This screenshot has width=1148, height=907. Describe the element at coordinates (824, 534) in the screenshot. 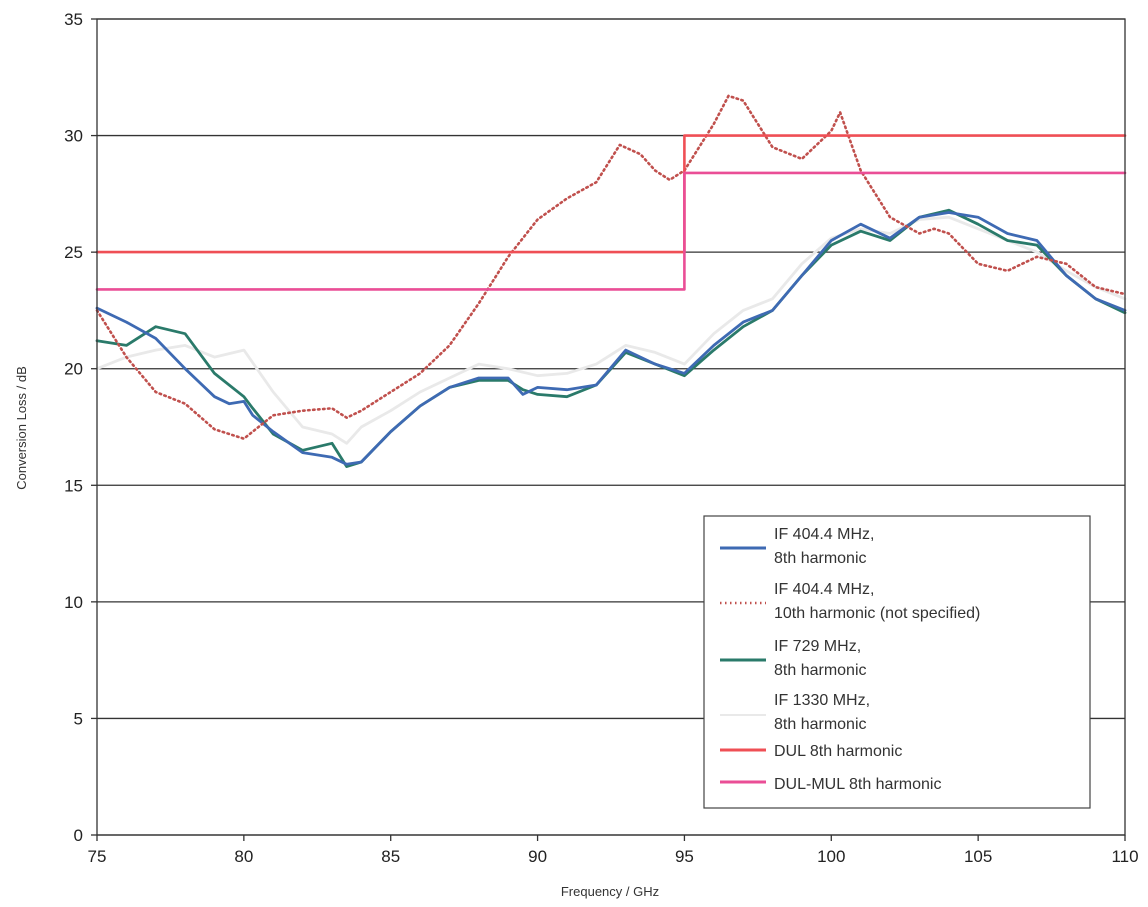

I see `legend-label-1: IF 404.4 MHz,` at that location.